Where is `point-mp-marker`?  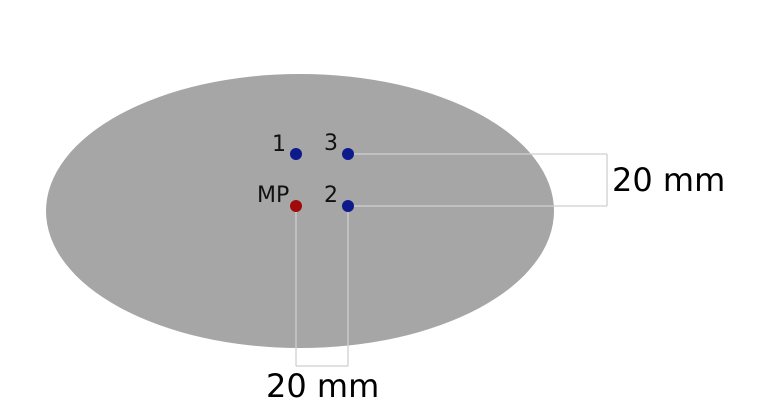
point-mp-marker is located at coordinates (296, 206).